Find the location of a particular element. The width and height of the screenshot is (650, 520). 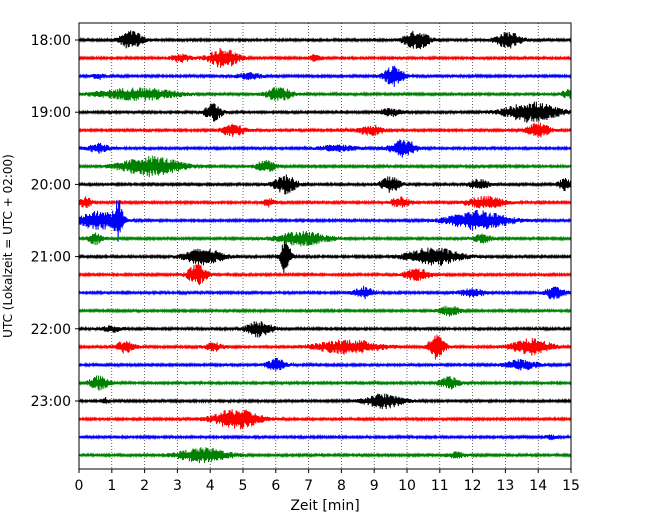

y-tick-label: 18:00 is located at coordinates (51, 41).